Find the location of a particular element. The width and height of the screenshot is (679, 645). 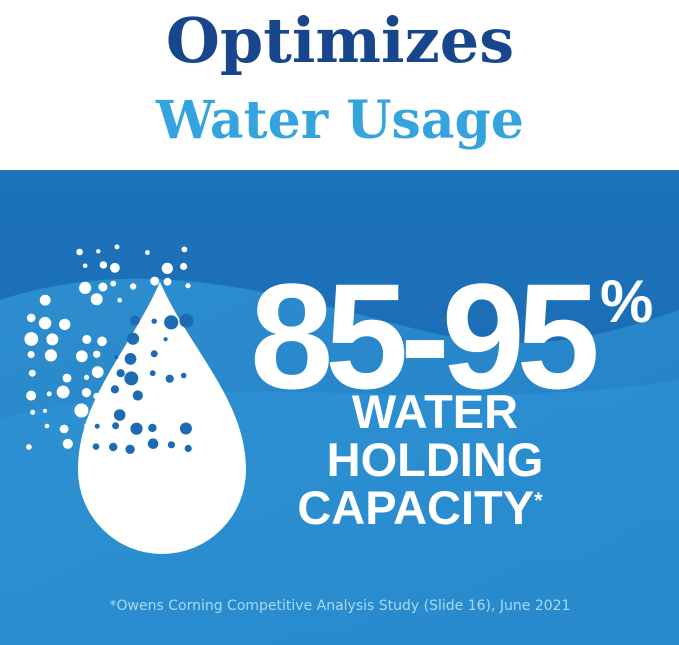

footnote-mark: * is located at coordinates (538, 500).